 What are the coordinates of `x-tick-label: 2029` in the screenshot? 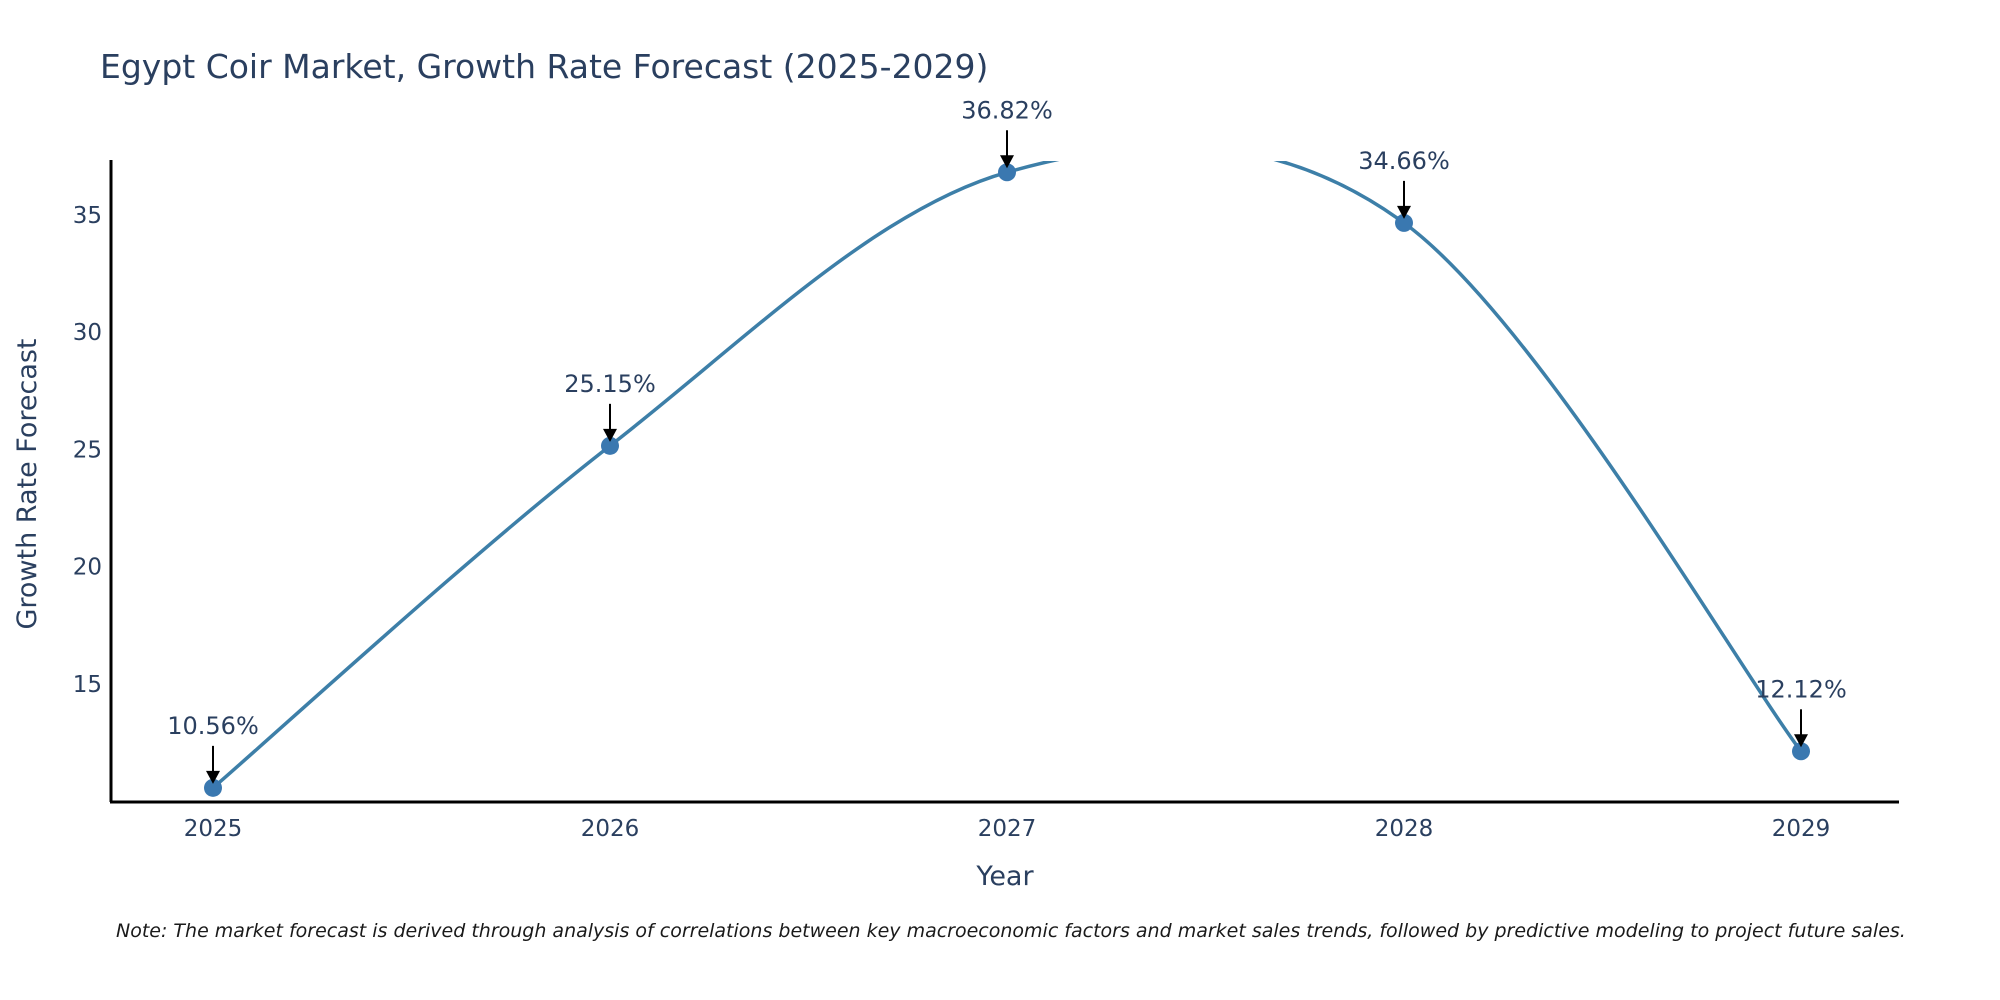 It's located at (1801, 829).